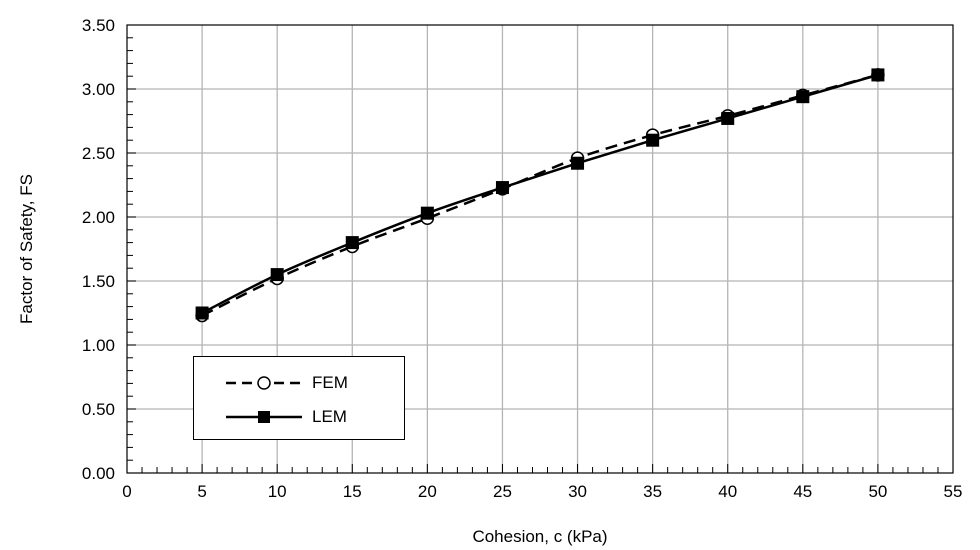 The width and height of the screenshot is (980, 550). What do you see at coordinates (201, 491) in the screenshot?
I see `x-tick-label: 5` at bounding box center [201, 491].